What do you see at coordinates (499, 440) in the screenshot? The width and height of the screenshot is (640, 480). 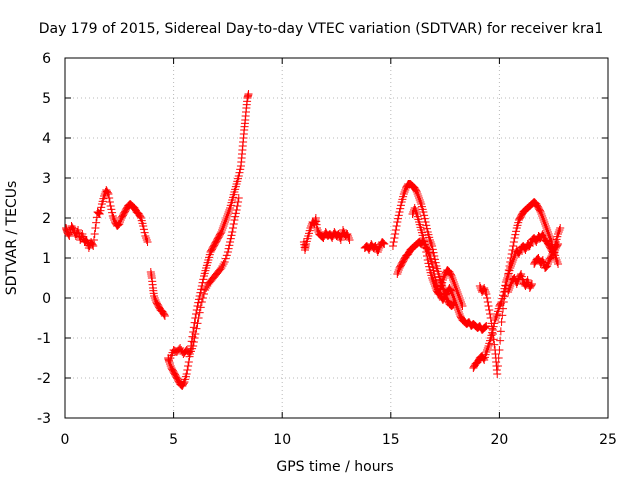 I see `x-tick-label: 20` at bounding box center [499, 440].